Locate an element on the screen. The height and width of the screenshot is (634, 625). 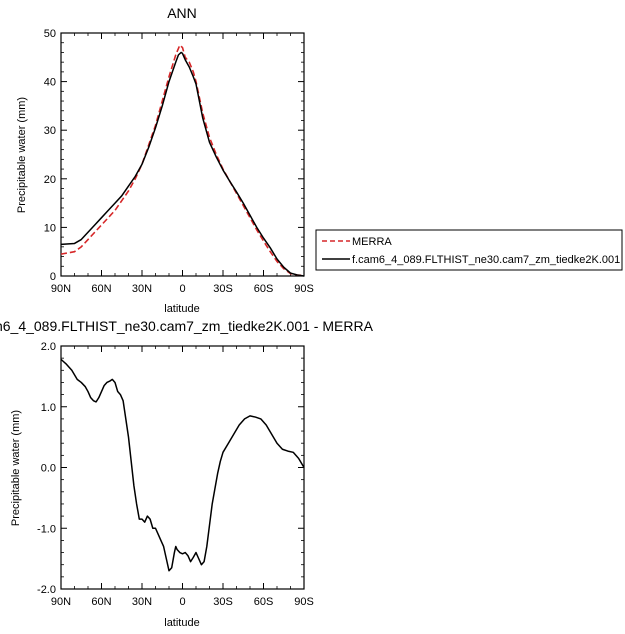
y-tick-label: 30 is located at coordinates (50, 131).